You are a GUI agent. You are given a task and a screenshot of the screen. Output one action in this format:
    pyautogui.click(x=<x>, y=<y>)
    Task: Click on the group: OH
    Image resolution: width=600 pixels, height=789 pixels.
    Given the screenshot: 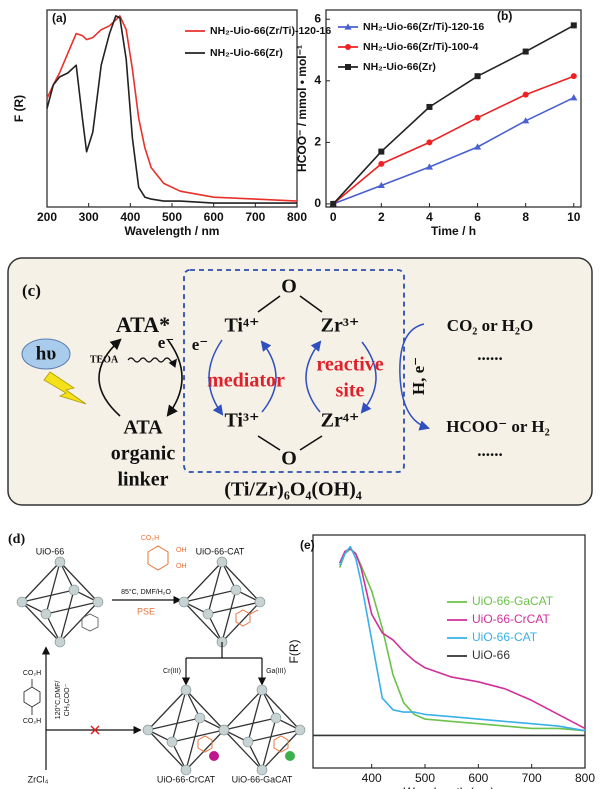 What is the action you would take?
    pyautogui.click(x=181, y=566)
    